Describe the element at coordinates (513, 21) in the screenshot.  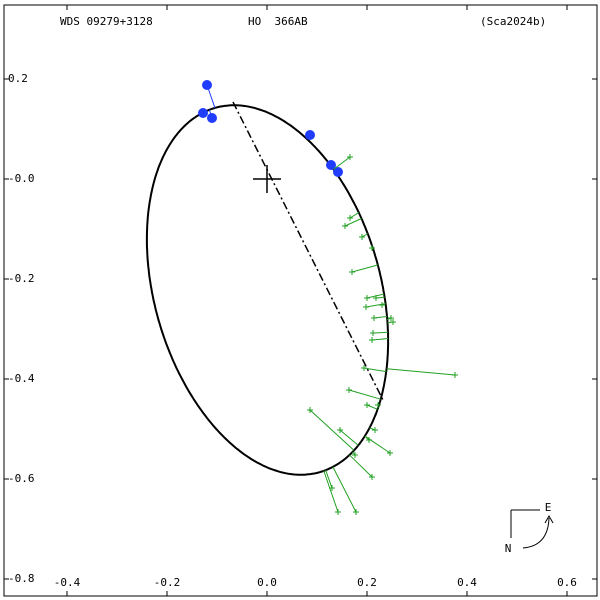
I see `reference: (Sca2024b)` at that location.